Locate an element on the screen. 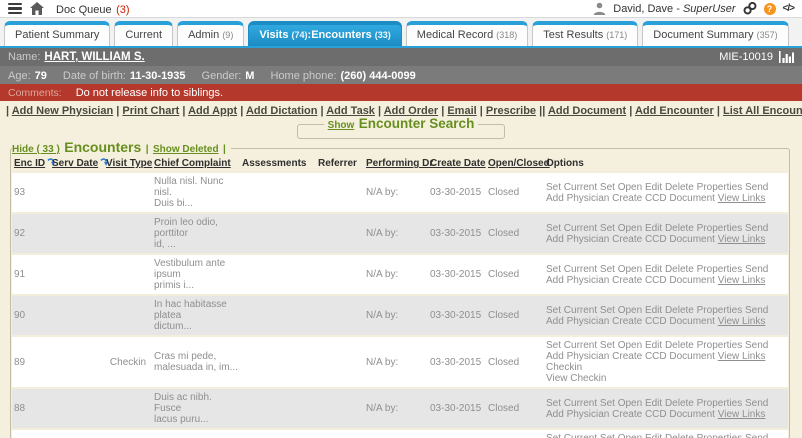 This screenshot has width=802, height=438. show-search-link: Show is located at coordinates (341, 125).